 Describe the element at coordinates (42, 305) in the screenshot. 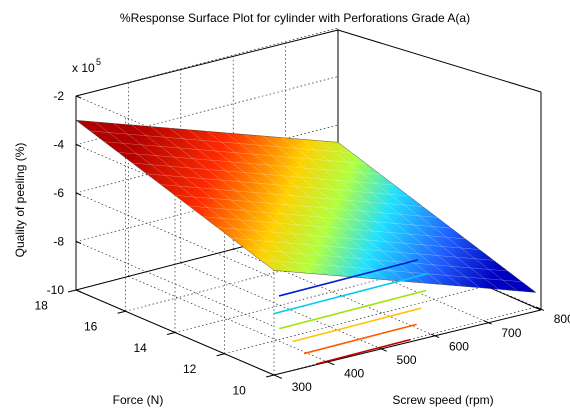

I see `y-tick-label-4: 18` at that location.